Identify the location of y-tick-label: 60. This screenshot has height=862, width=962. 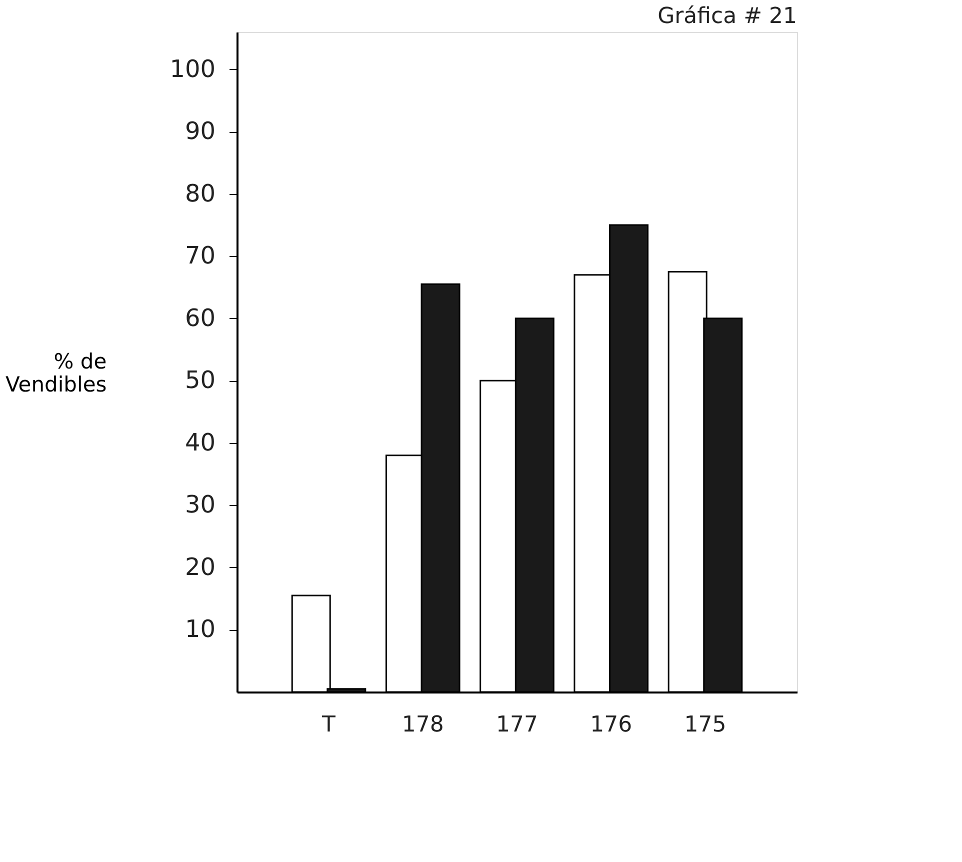
(200, 318).